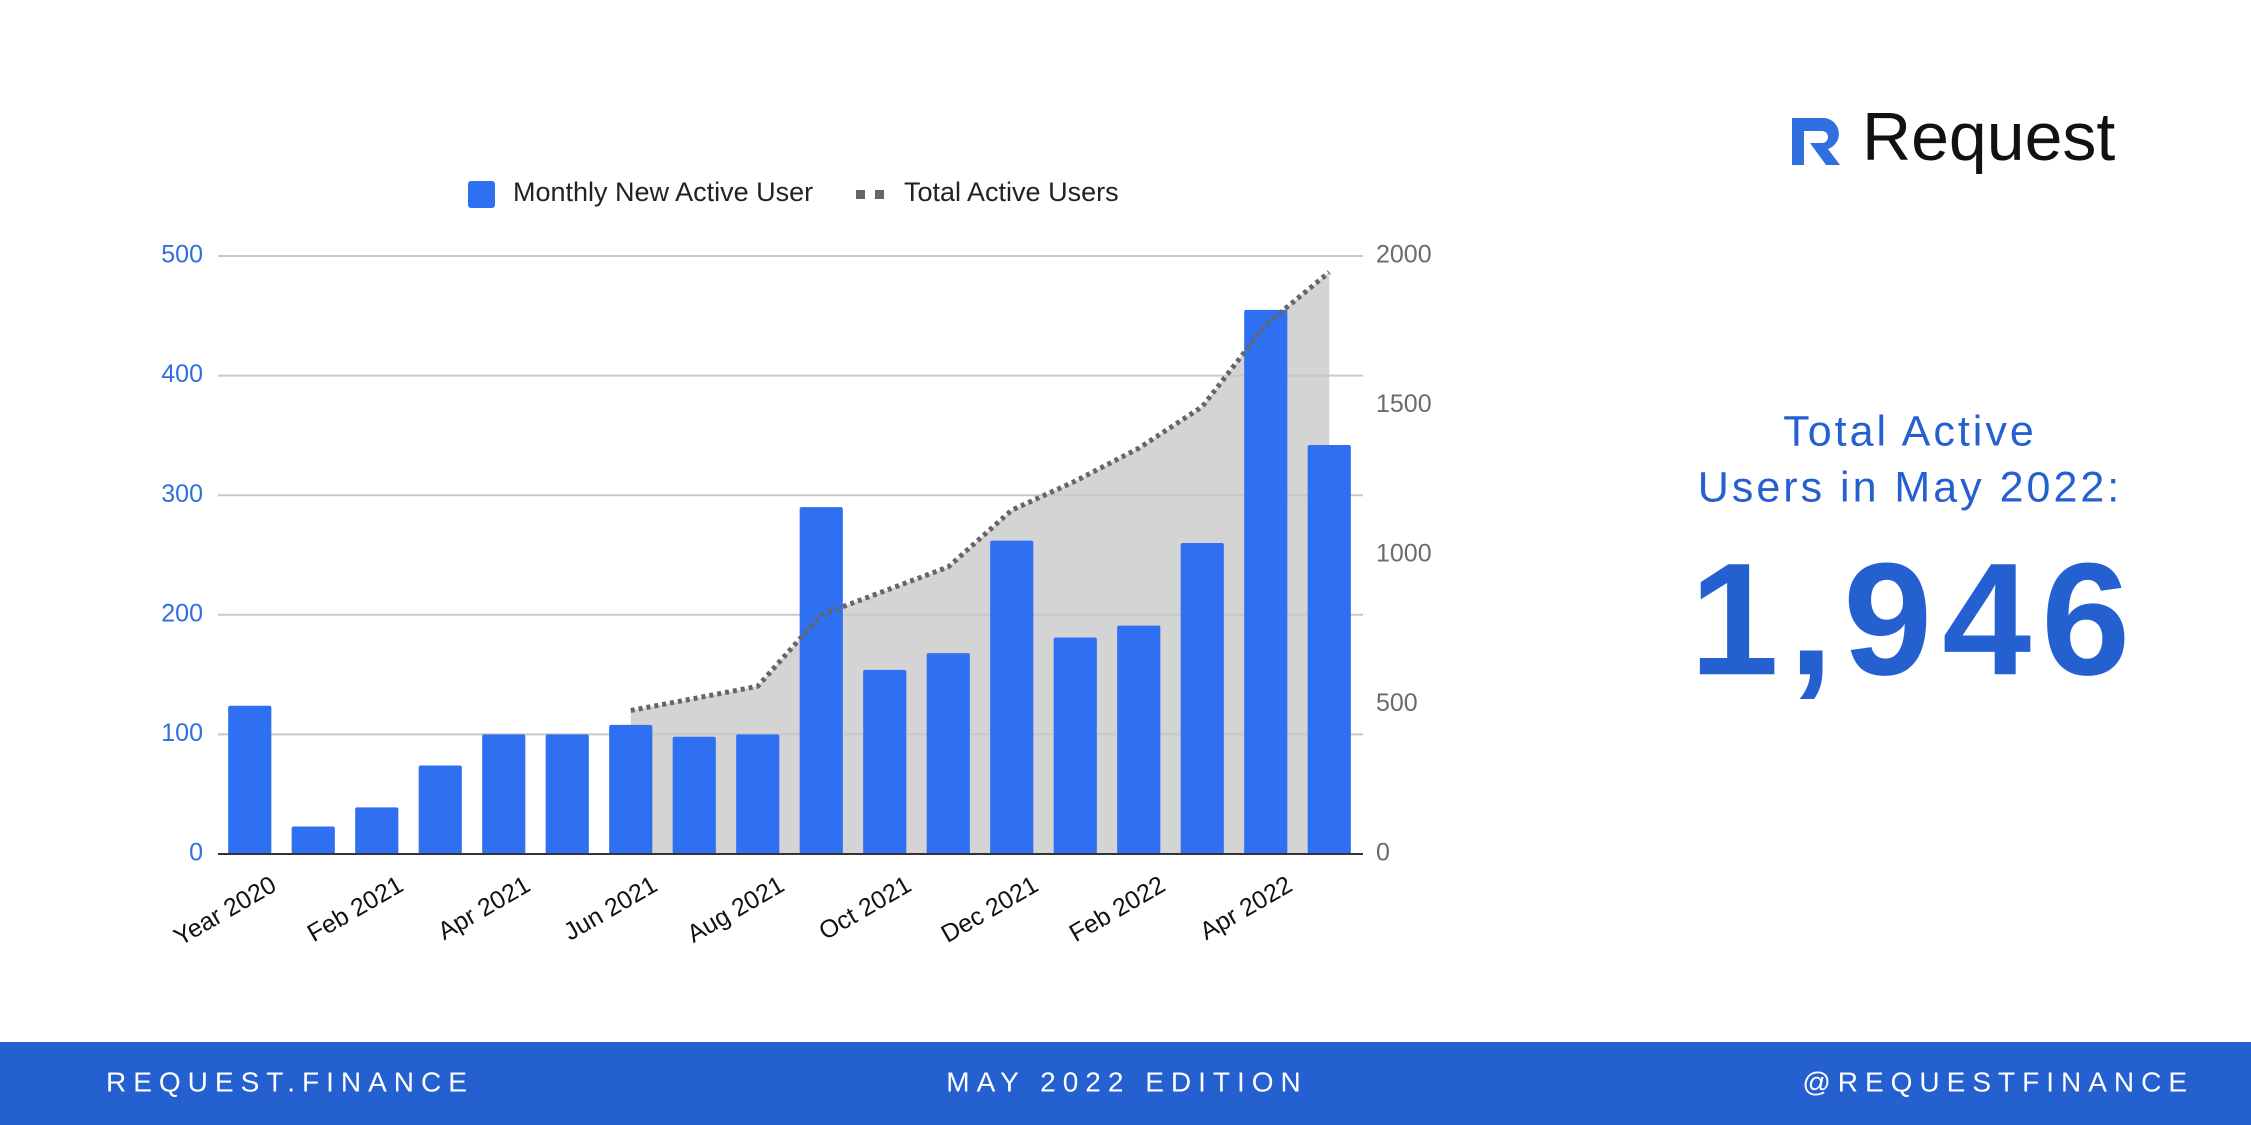 The width and height of the screenshot is (2251, 1125). I want to click on y-tick-label: 400, so click(182, 374).